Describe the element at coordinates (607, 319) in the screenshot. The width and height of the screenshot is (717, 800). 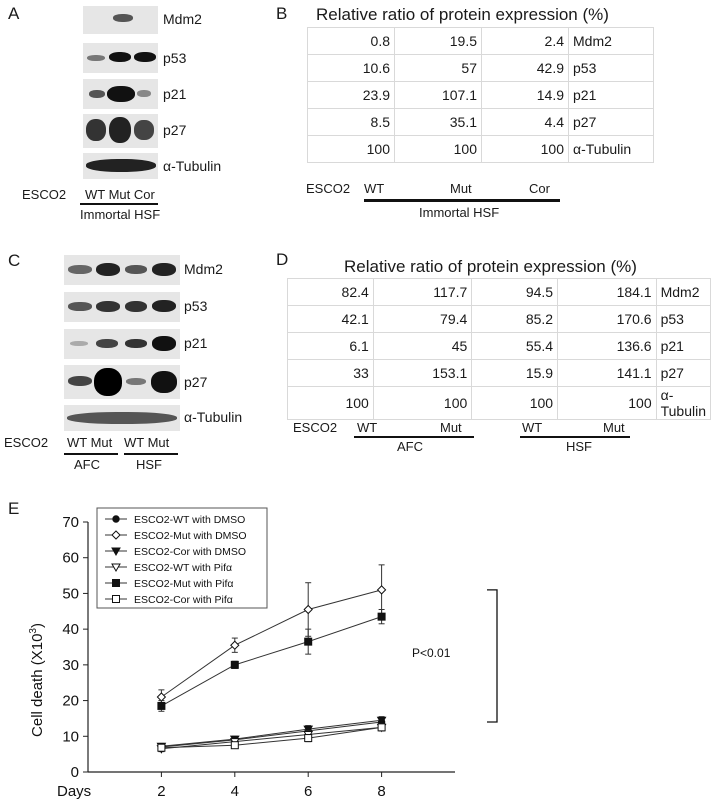
I see `table-cell: 170.6` at that location.